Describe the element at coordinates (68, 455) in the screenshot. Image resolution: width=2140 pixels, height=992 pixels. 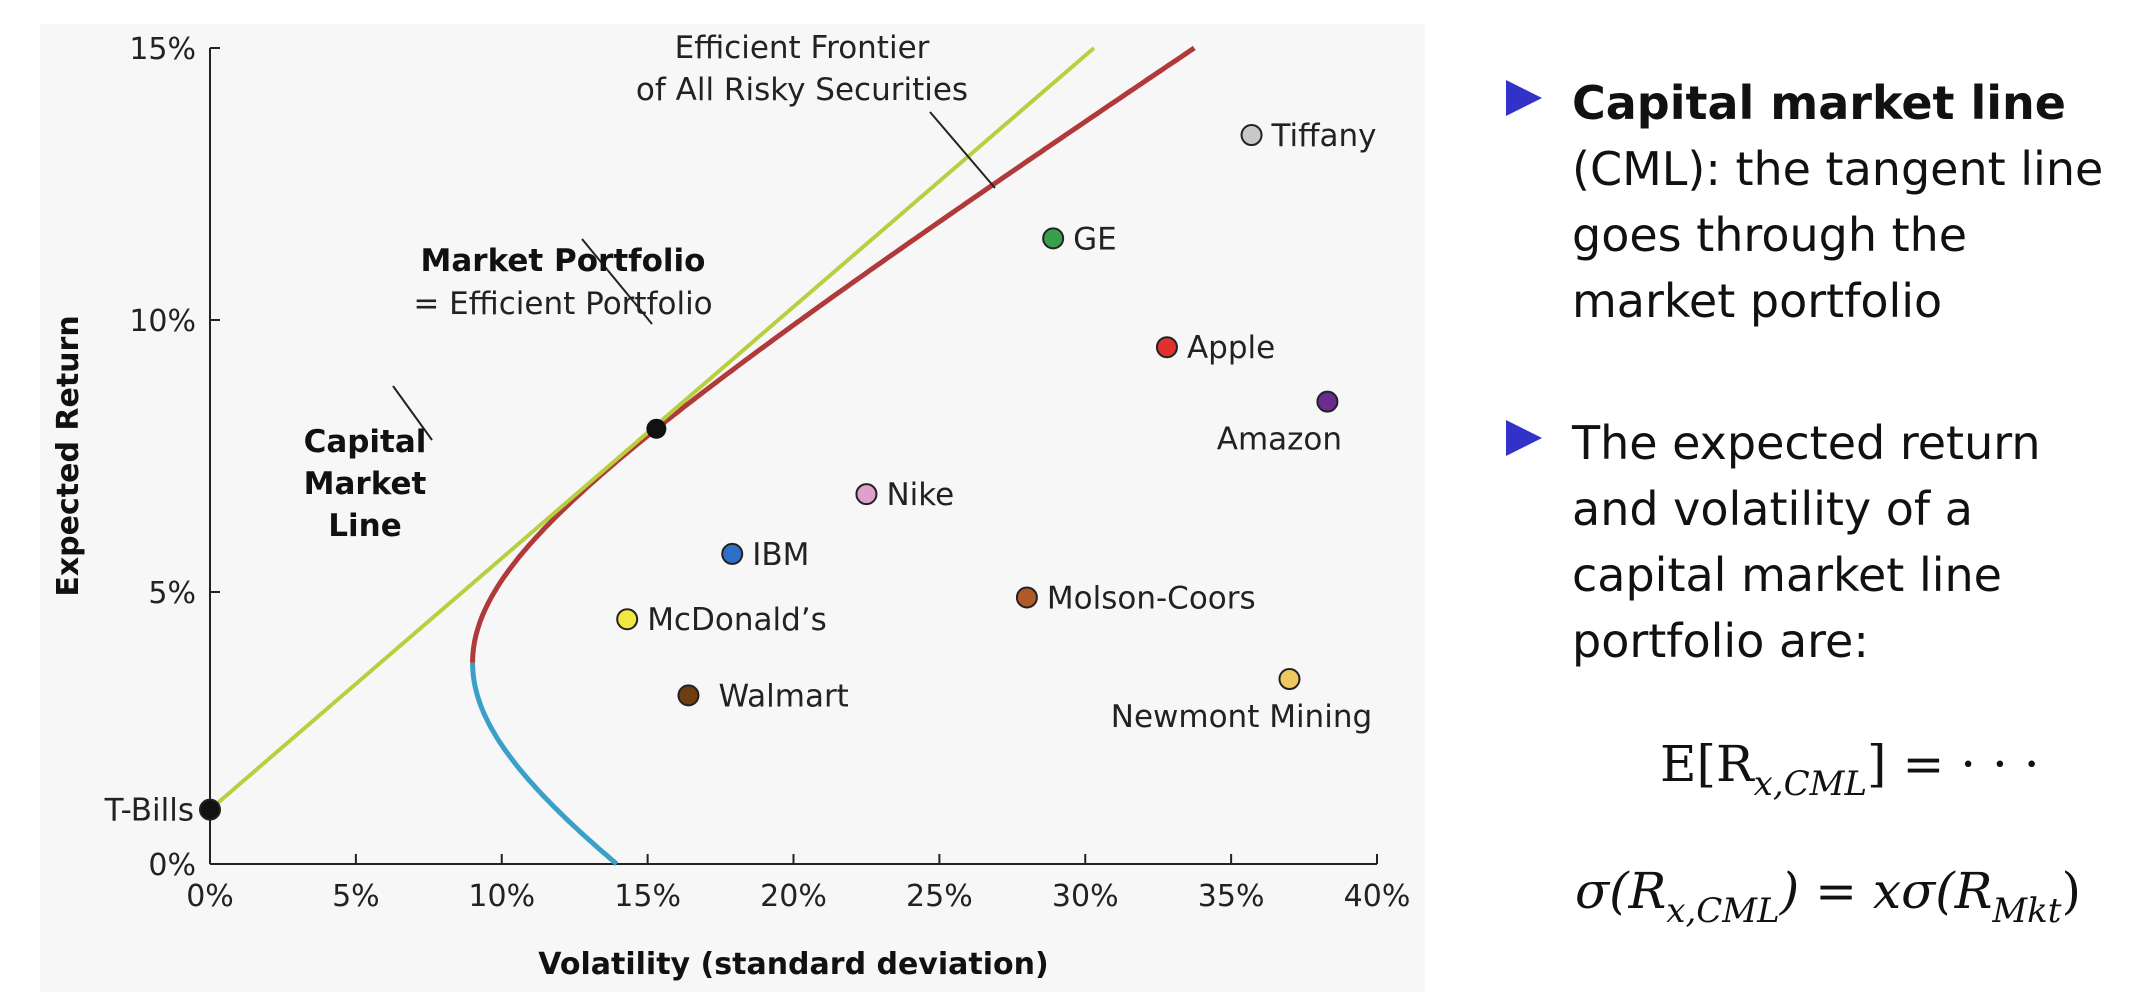
I see `y-axis-title: Expected Return` at that location.